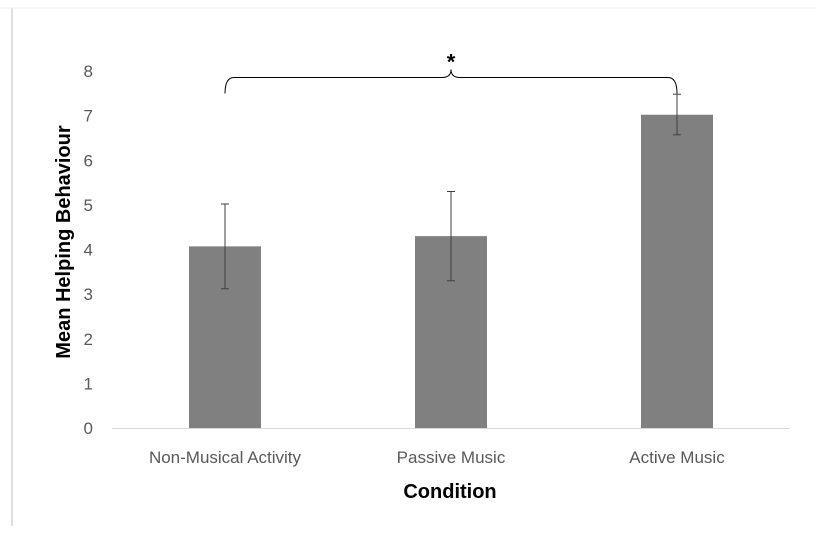 This screenshot has width=816, height=534. Describe the element at coordinates (449, 492) in the screenshot. I see `x-axis-title: Condition` at that location.